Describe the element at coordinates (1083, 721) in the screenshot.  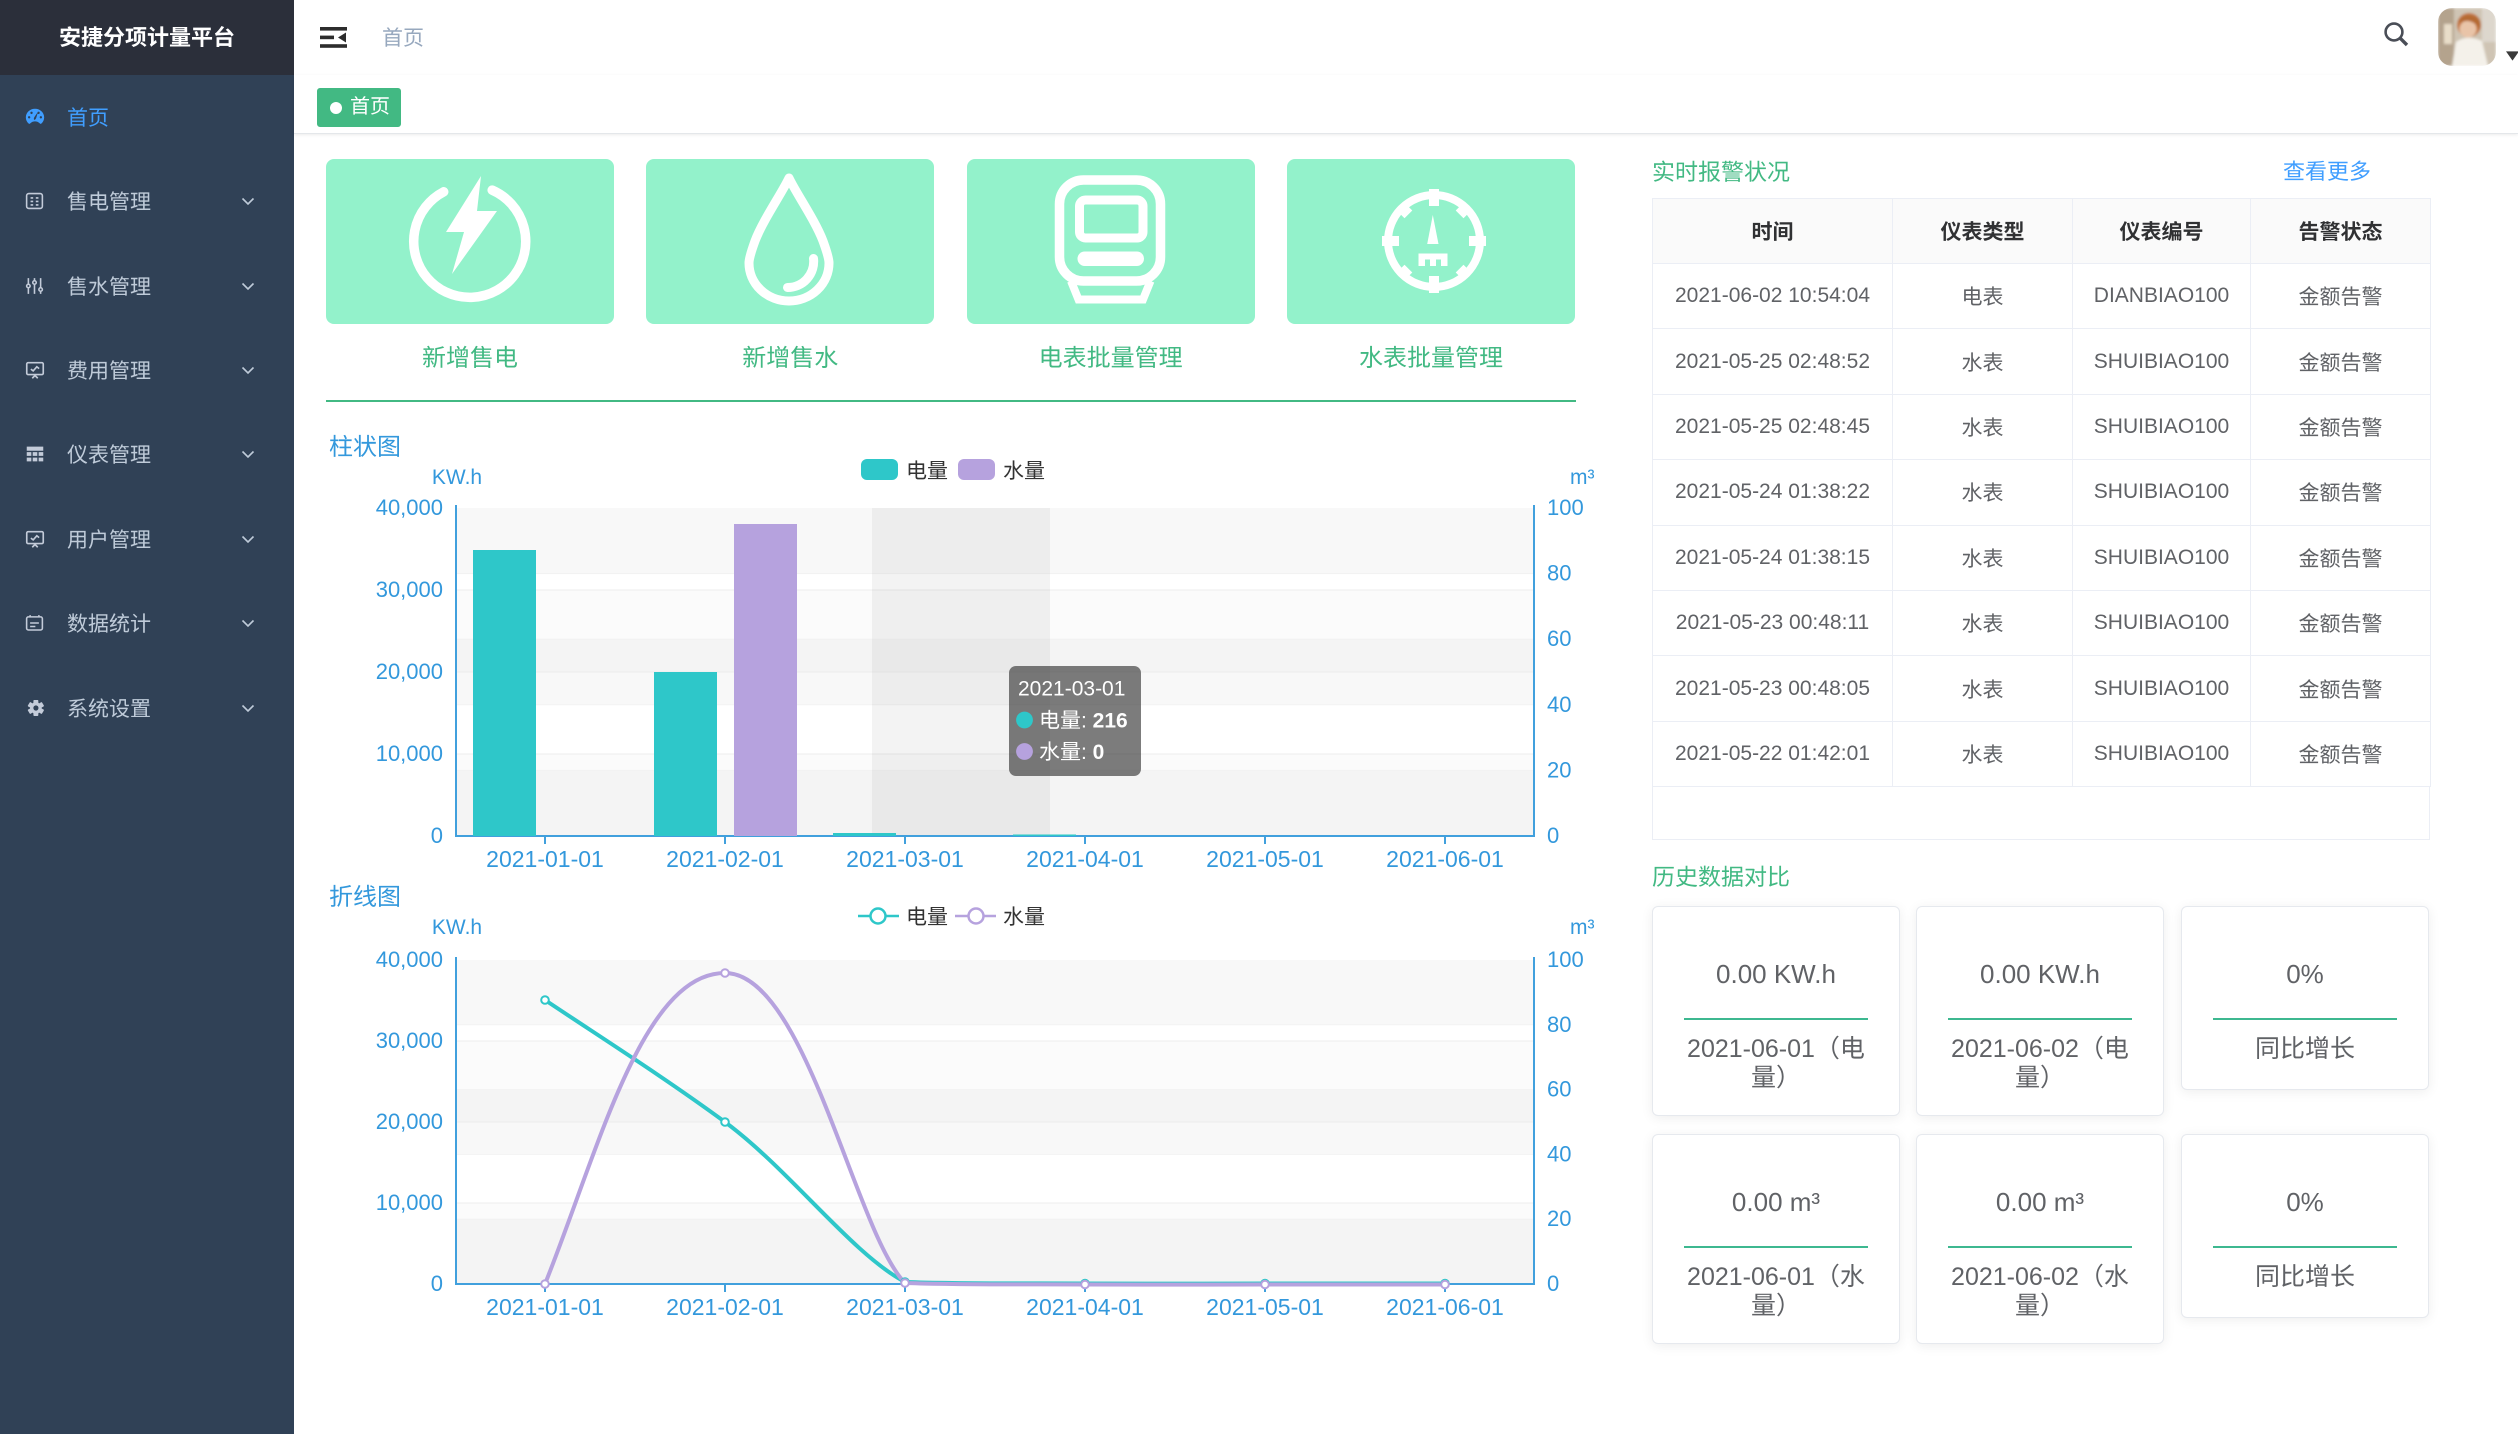
I see `svg-text: 电量: 216` at that location.